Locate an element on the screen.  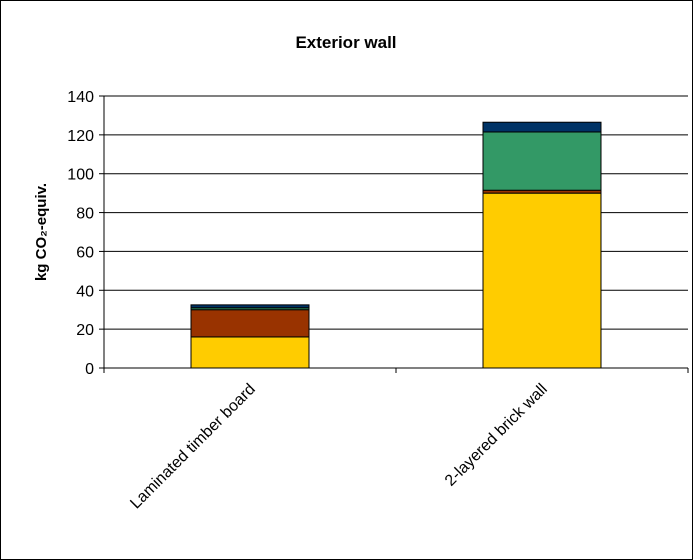
y-tick-label: 100 is located at coordinates (80, 175).